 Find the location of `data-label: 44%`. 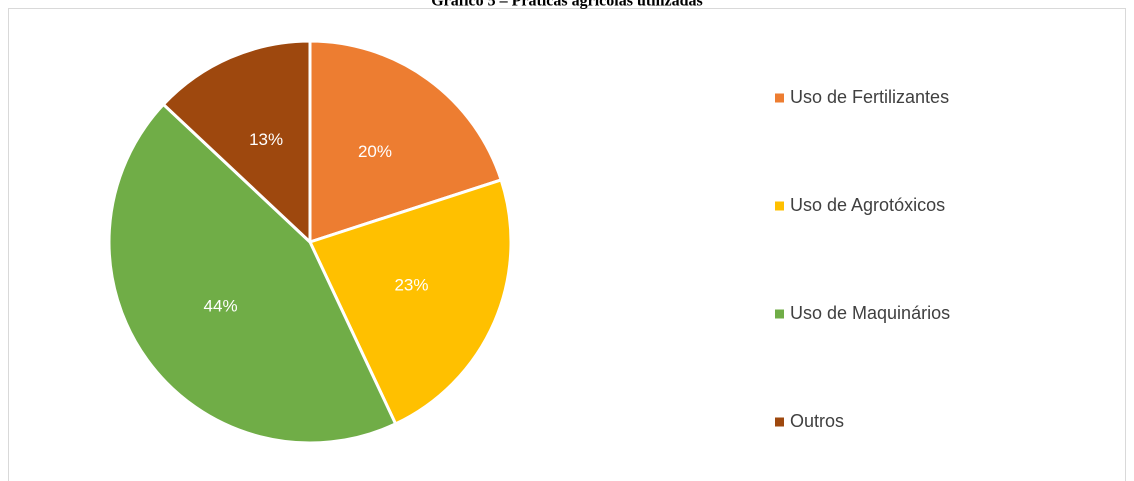

data-label: 44% is located at coordinates (221, 305).